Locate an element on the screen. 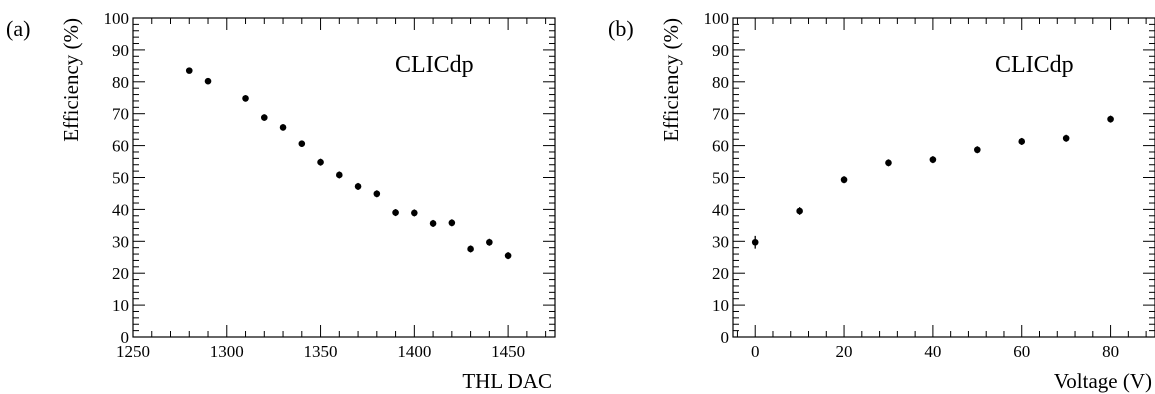  x-tick-label: 1300 is located at coordinates (227, 351).